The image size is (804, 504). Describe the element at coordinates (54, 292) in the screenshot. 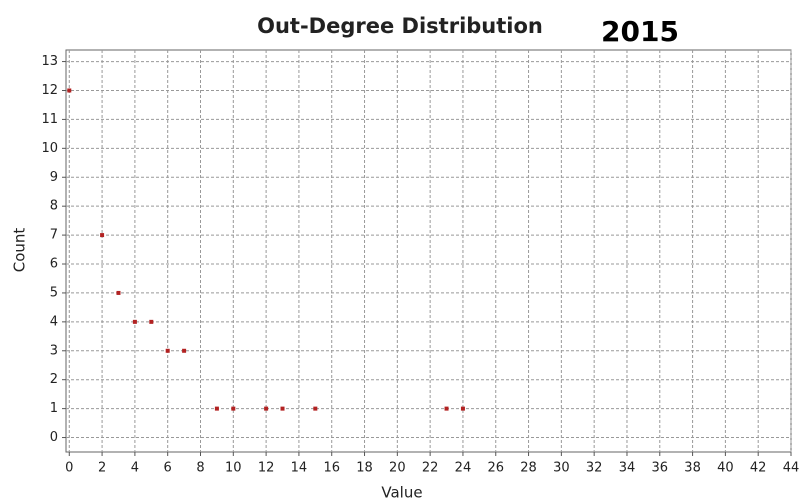

I see `y-tick-label: 5` at that location.